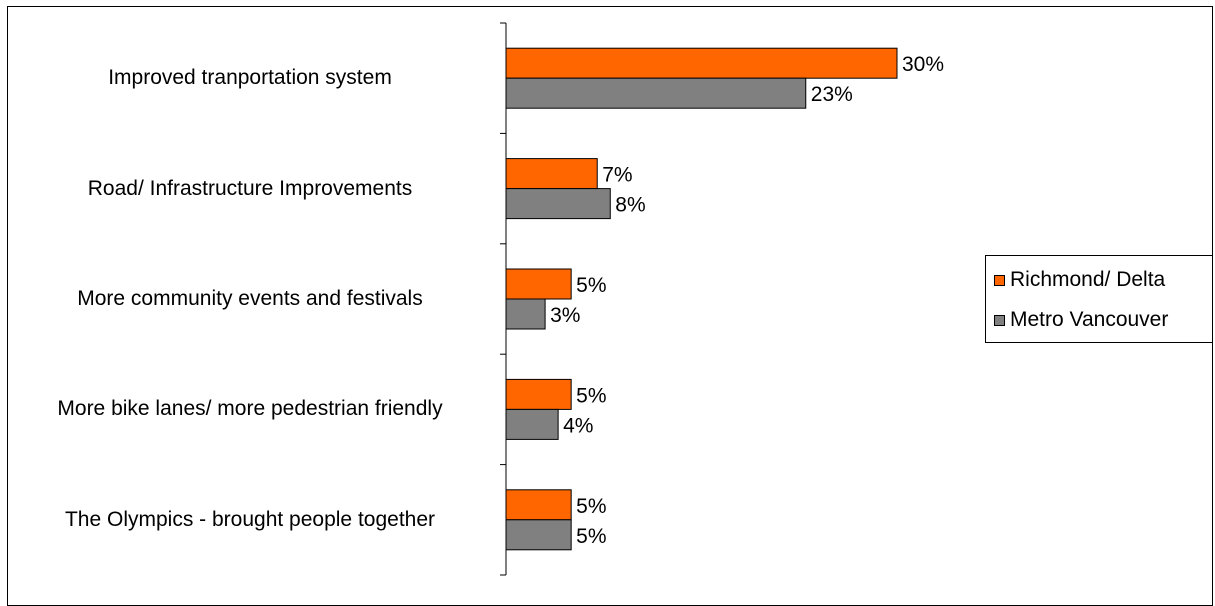 Image resolution: width=1215 pixels, height=606 pixels. I want to click on legend-item-metro-vancouver: Metro Vancouver, so click(1081, 320).